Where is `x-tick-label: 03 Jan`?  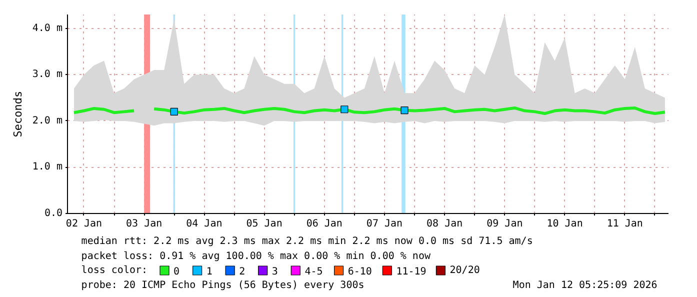 x-tick-label: 03 Jan is located at coordinates (144, 224).